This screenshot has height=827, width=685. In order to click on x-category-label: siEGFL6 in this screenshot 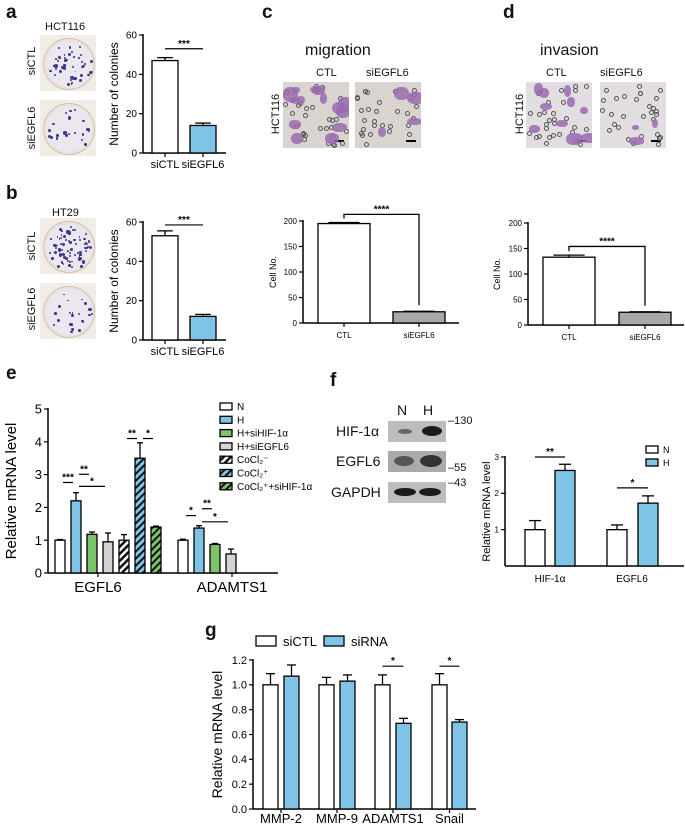, I will do `click(419, 335)`.